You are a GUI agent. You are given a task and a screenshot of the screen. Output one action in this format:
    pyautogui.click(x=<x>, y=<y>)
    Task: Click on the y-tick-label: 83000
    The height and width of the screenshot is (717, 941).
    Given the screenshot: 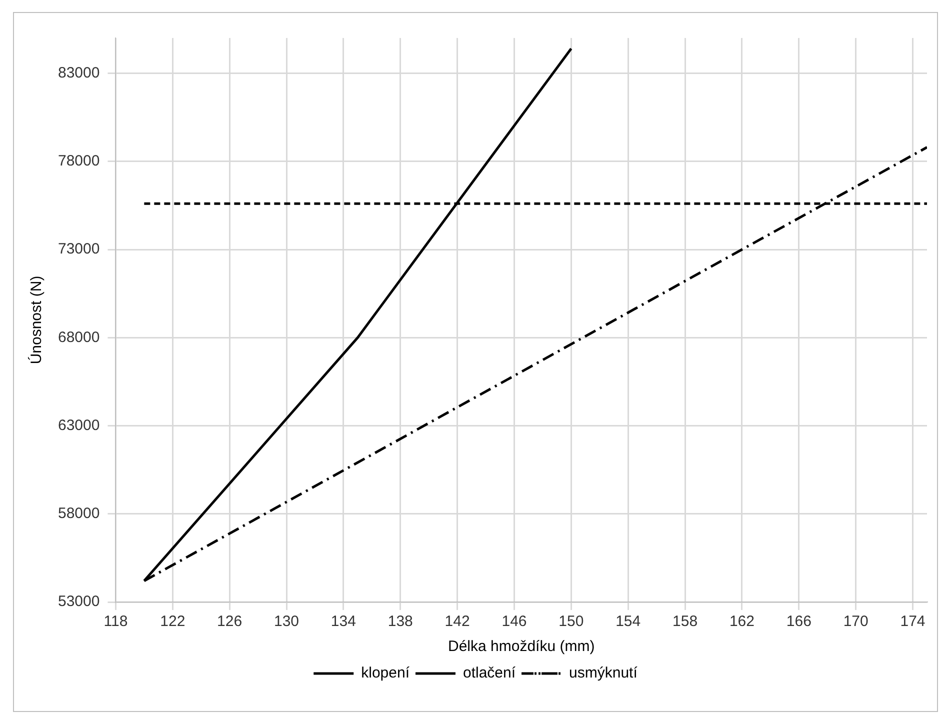 What is the action you would take?
    pyautogui.click(x=79, y=73)
    